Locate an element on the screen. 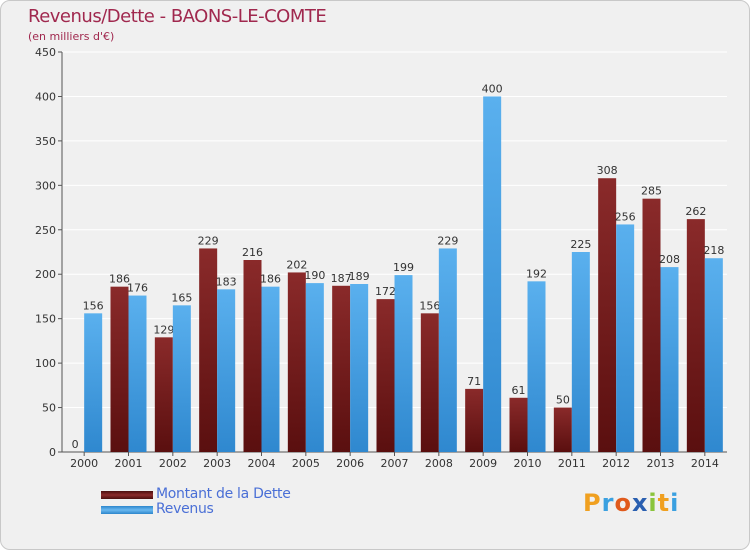  x-tick-label: 2000 is located at coordinates (84, 463).